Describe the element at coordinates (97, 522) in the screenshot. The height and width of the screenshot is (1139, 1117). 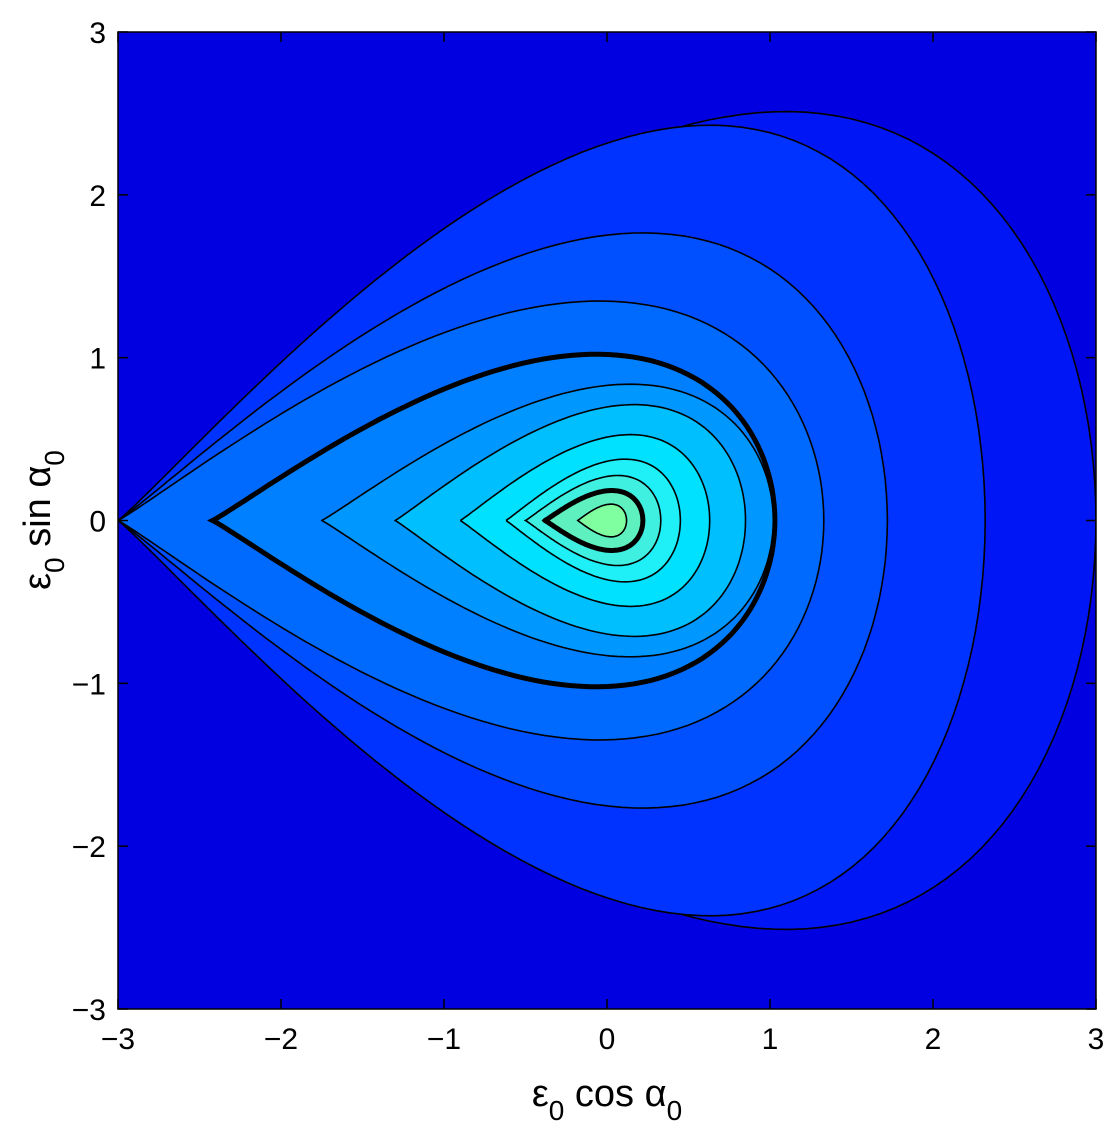
I see `y-tick-label: 0` at that location.